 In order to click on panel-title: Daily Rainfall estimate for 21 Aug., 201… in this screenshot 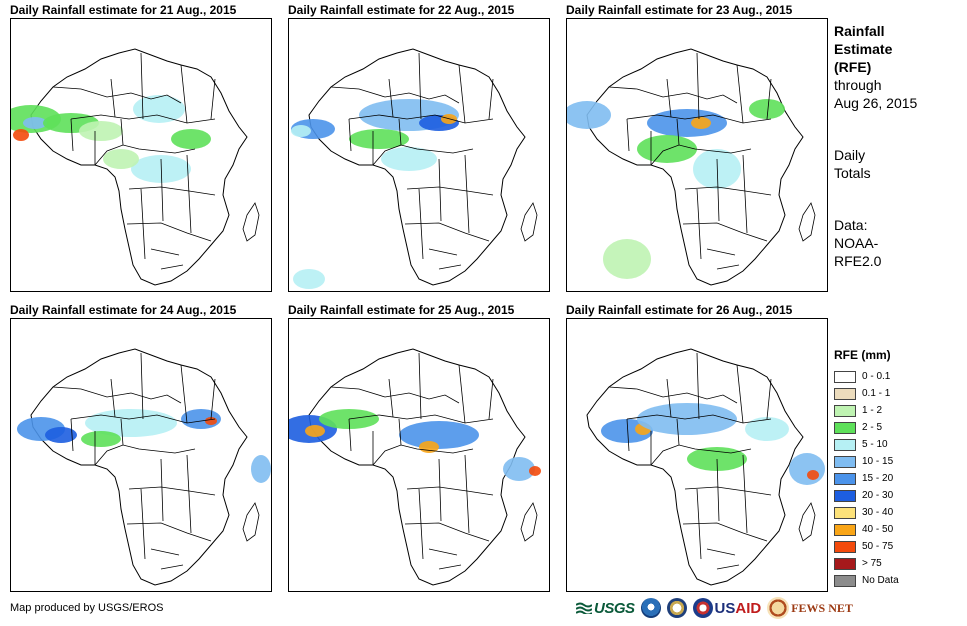, I will do `click(123, 10)`.